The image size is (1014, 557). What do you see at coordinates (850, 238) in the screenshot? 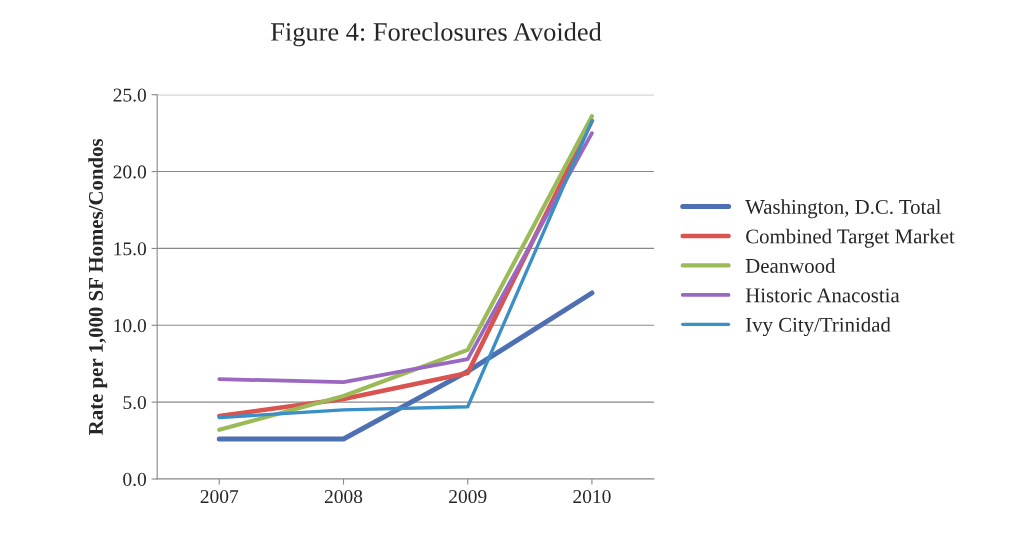
I see `legend-label: Combined Target Market` at bounding box center [850, 238].